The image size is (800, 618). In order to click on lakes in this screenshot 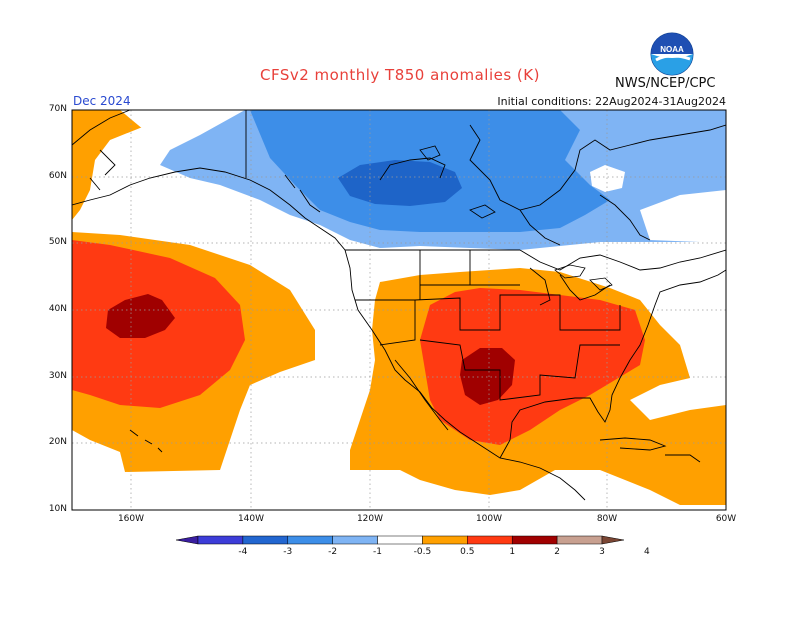, I will do `click(516, 218)`.